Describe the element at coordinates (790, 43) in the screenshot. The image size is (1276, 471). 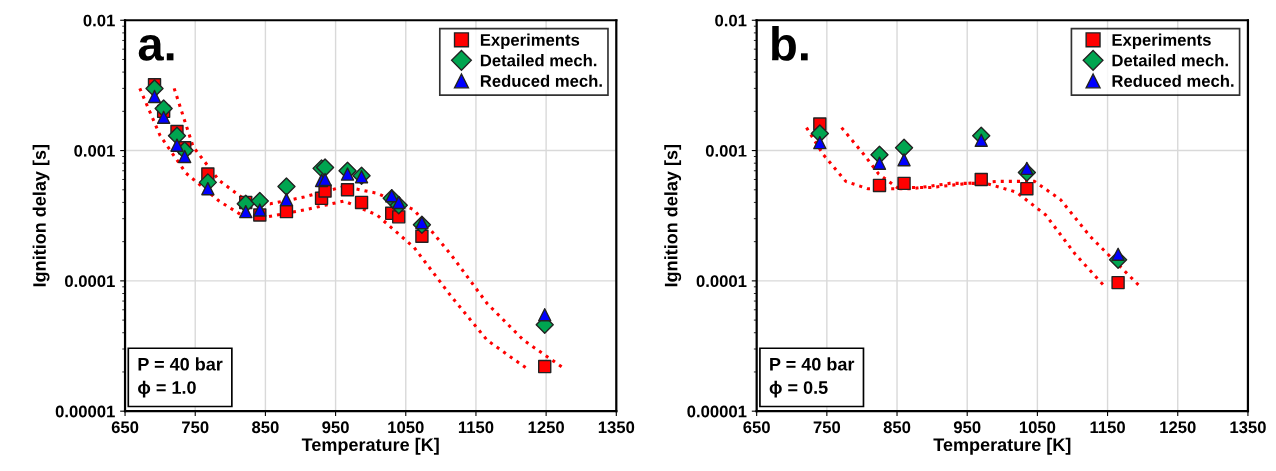
I see `annotation: b.` at that location.